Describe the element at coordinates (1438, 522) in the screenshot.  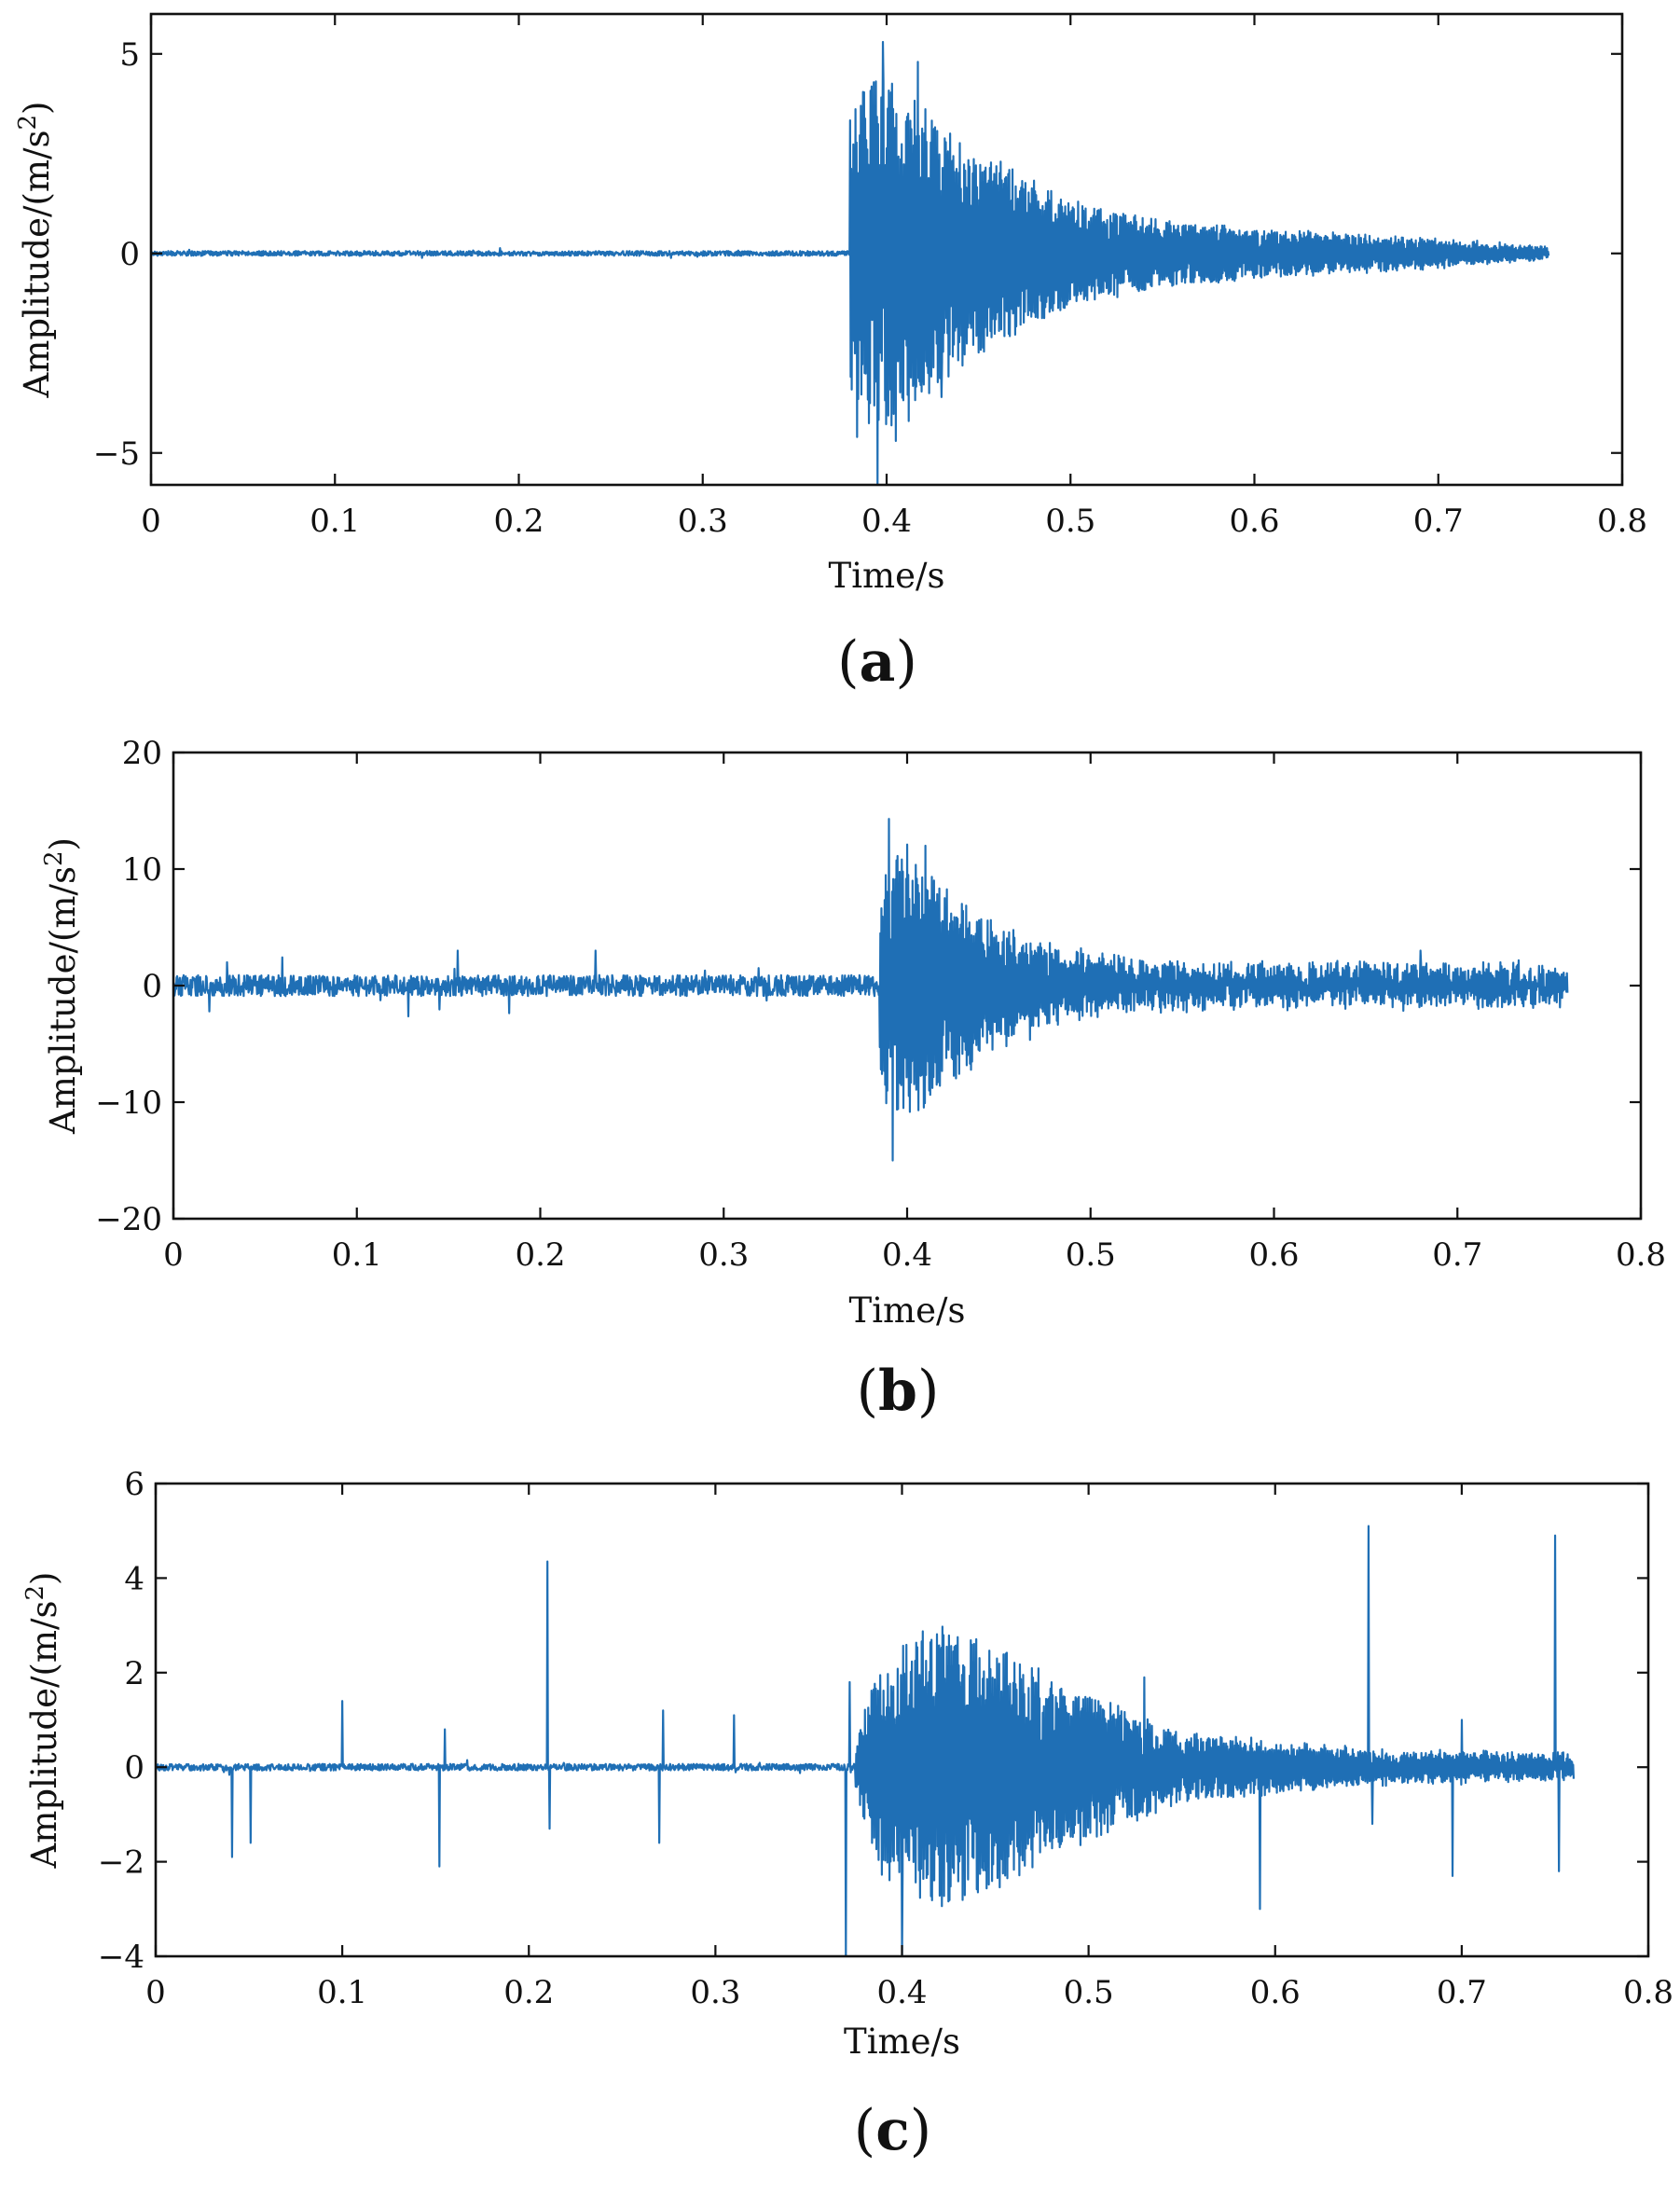
I see `x-tick-label-a-7: 0.7` at that location.